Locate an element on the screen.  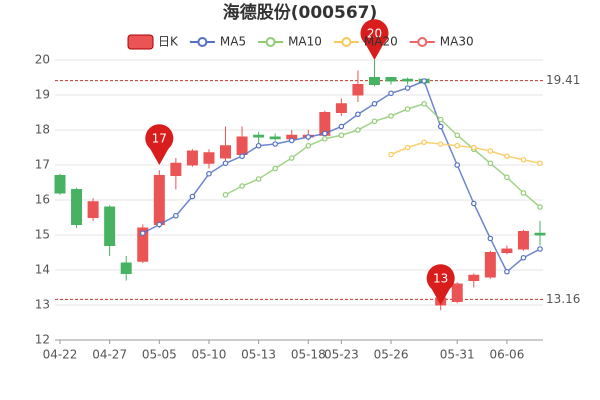
x-tick-label: 06-06 is located at coordinates (506, 355).